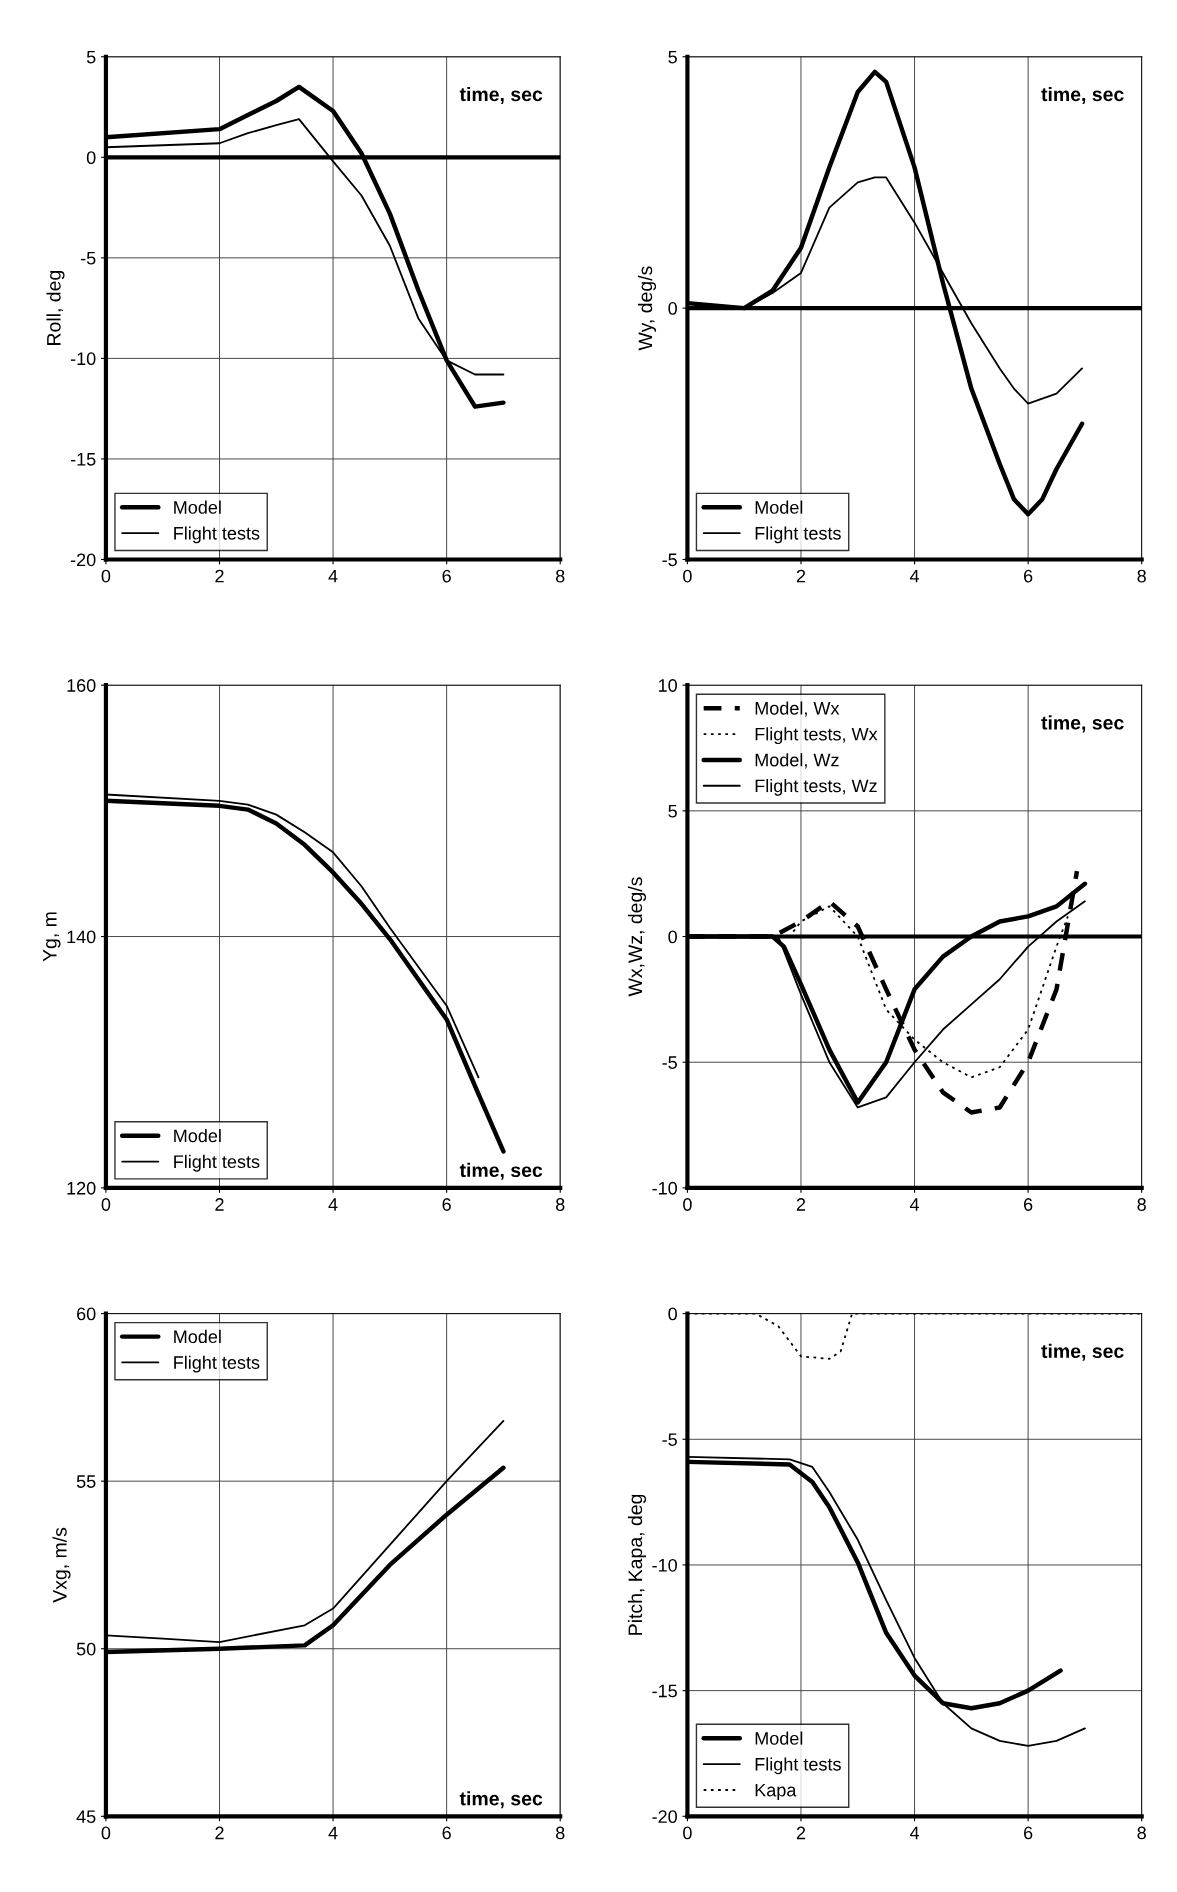 The height and width of the screenshot is (1892, 1177). Describe the element at coordinates (637, 1564) in the screenshot. I see `y-axis-title: Pitch, Kapa, deg` at that location.